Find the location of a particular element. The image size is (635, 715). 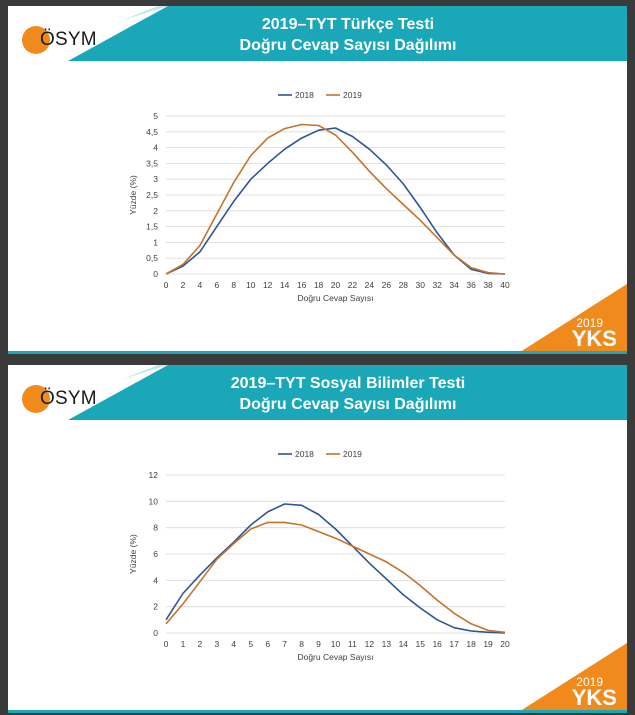

y-tick-label: 10 is located at coordinates (154, 501).